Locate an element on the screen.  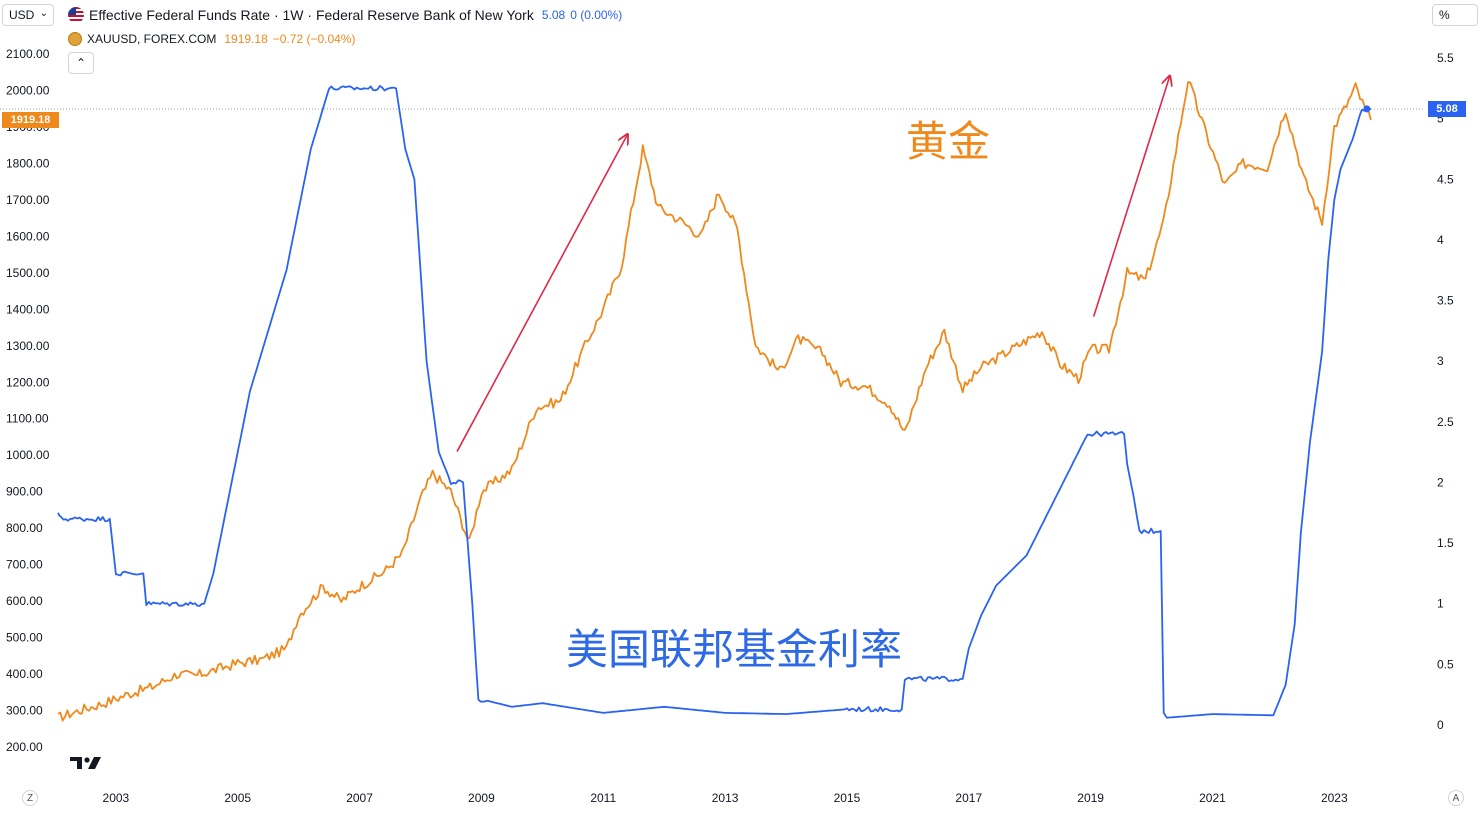
gold-annotation: 黄金 is located at coordinates (948, 141).